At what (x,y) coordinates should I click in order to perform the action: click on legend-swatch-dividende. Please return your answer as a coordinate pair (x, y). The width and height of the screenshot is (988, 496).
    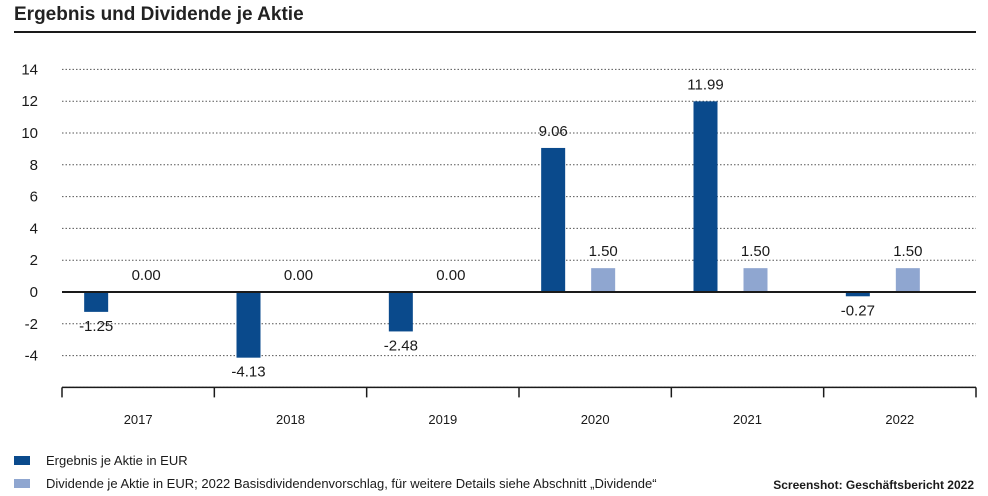
    Looking at the image, I should click on (22, 483).